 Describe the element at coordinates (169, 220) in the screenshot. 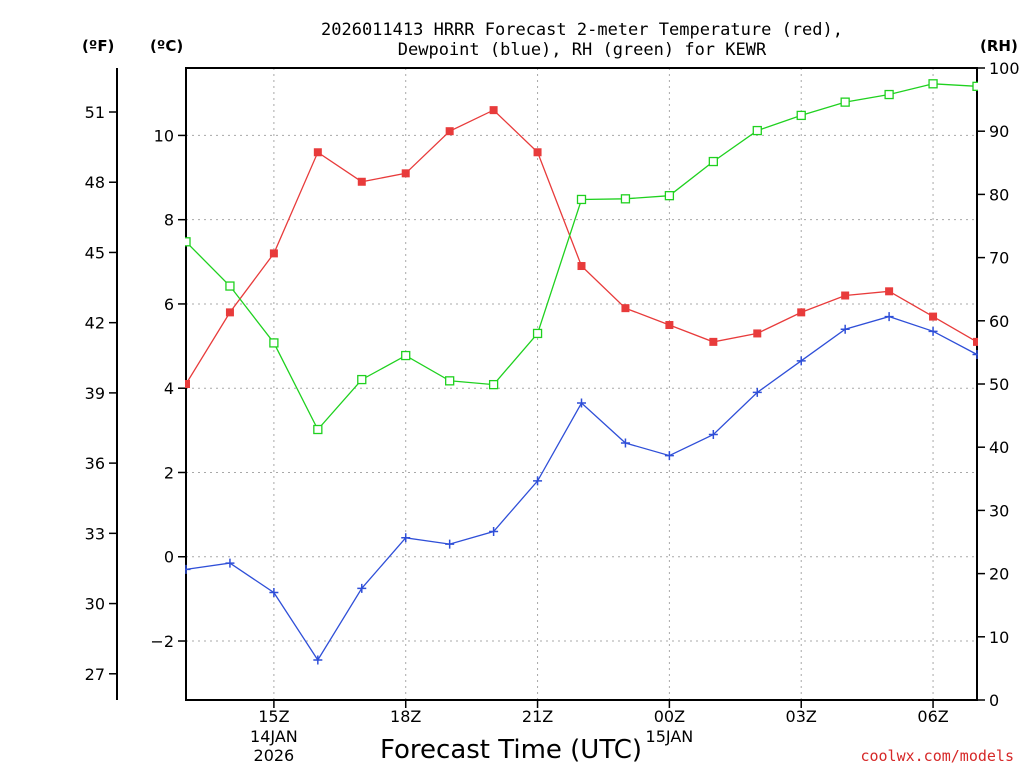

I see `celsius-tick-label-5: 8` at that location.